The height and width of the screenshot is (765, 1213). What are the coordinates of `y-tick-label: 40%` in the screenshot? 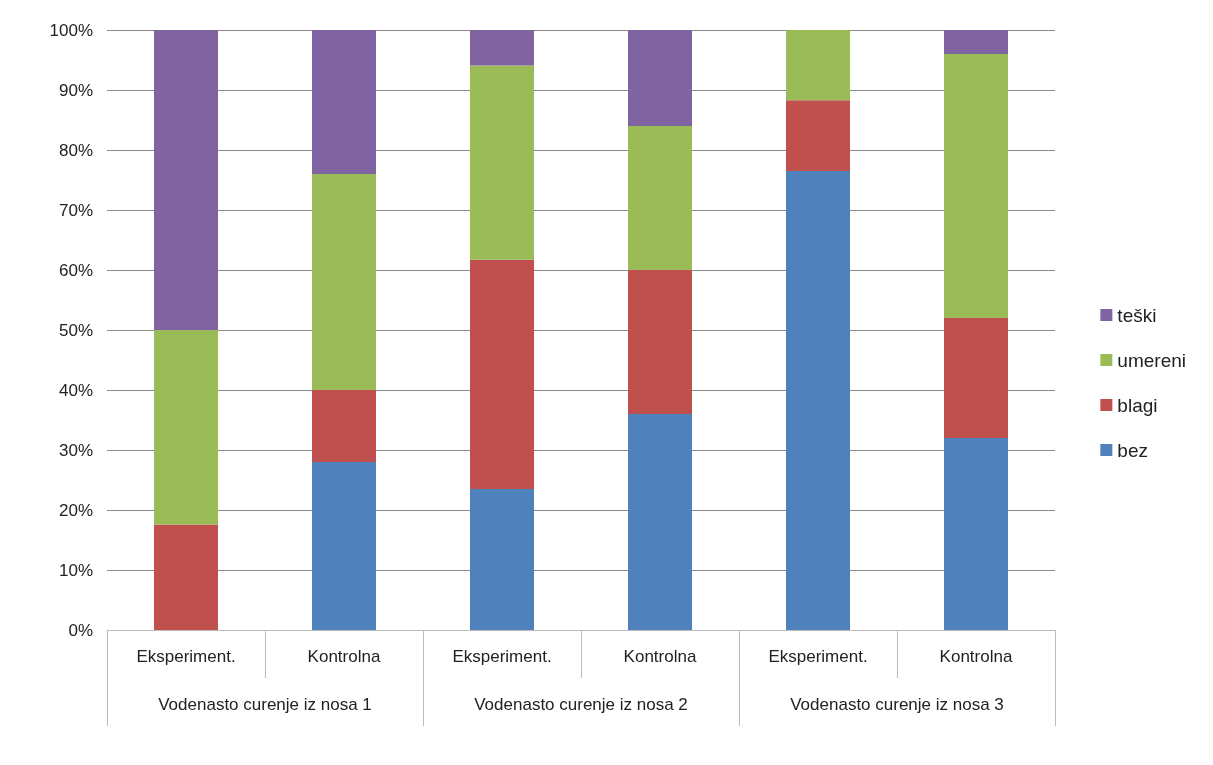 It's located at (75, 390).